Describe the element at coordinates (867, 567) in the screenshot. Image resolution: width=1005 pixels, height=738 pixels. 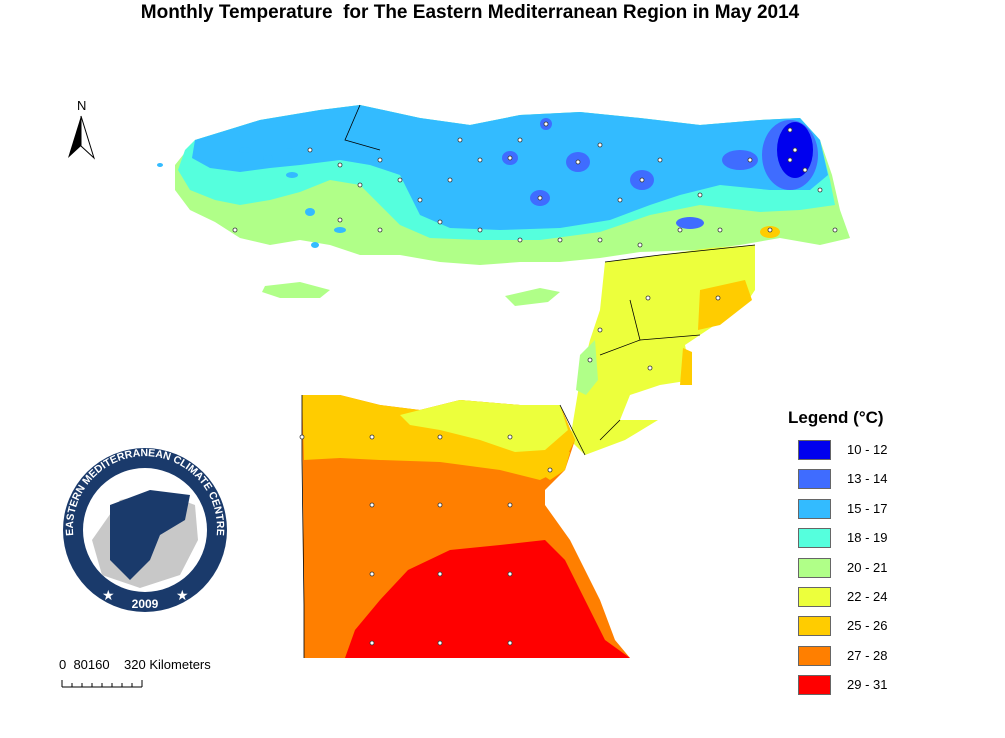
I see `legend-label: 20 - 21` at that location.